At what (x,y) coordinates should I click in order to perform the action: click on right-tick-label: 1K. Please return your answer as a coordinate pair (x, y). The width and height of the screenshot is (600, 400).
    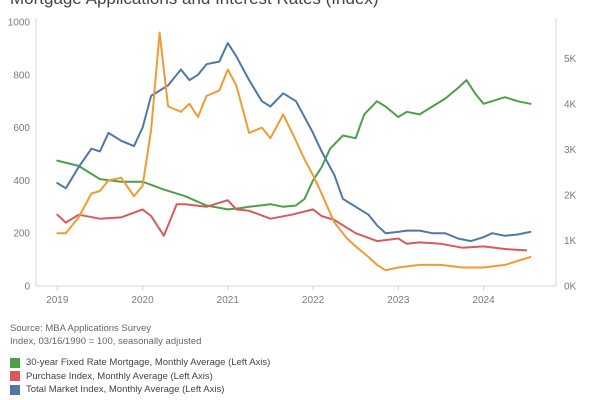
    Looking at the image, I should click on (570, 241).